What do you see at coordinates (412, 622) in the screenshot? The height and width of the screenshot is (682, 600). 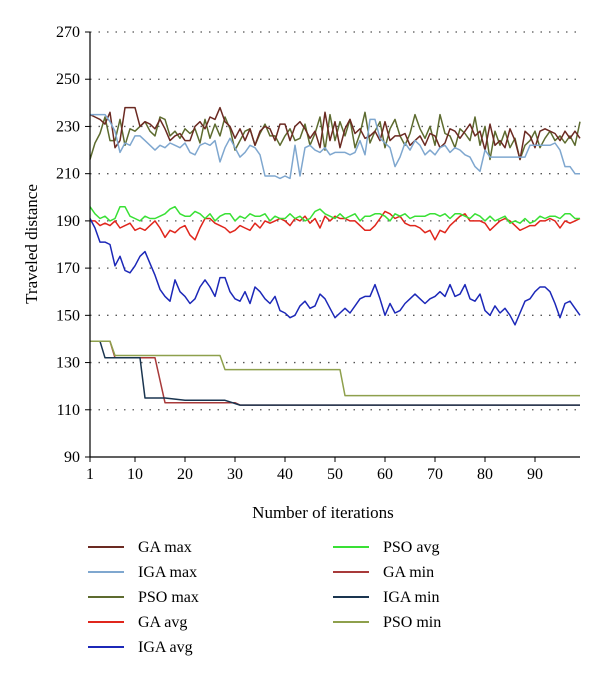 I see `legend-label-pso-min: PSO min` at bounding box center [412, 622].